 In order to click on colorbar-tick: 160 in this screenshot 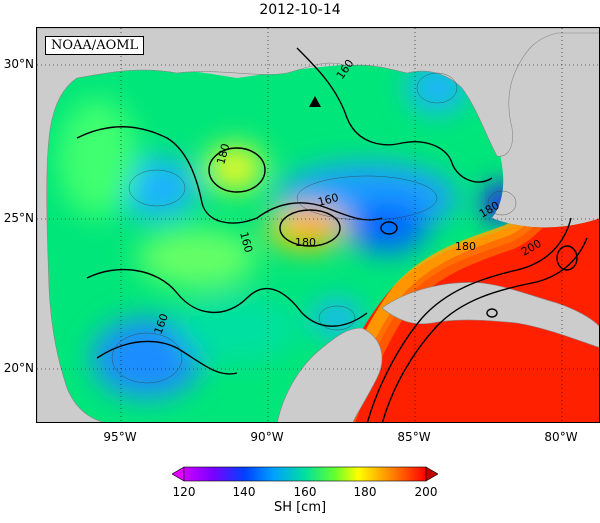, I will do `click(305, 492)`.